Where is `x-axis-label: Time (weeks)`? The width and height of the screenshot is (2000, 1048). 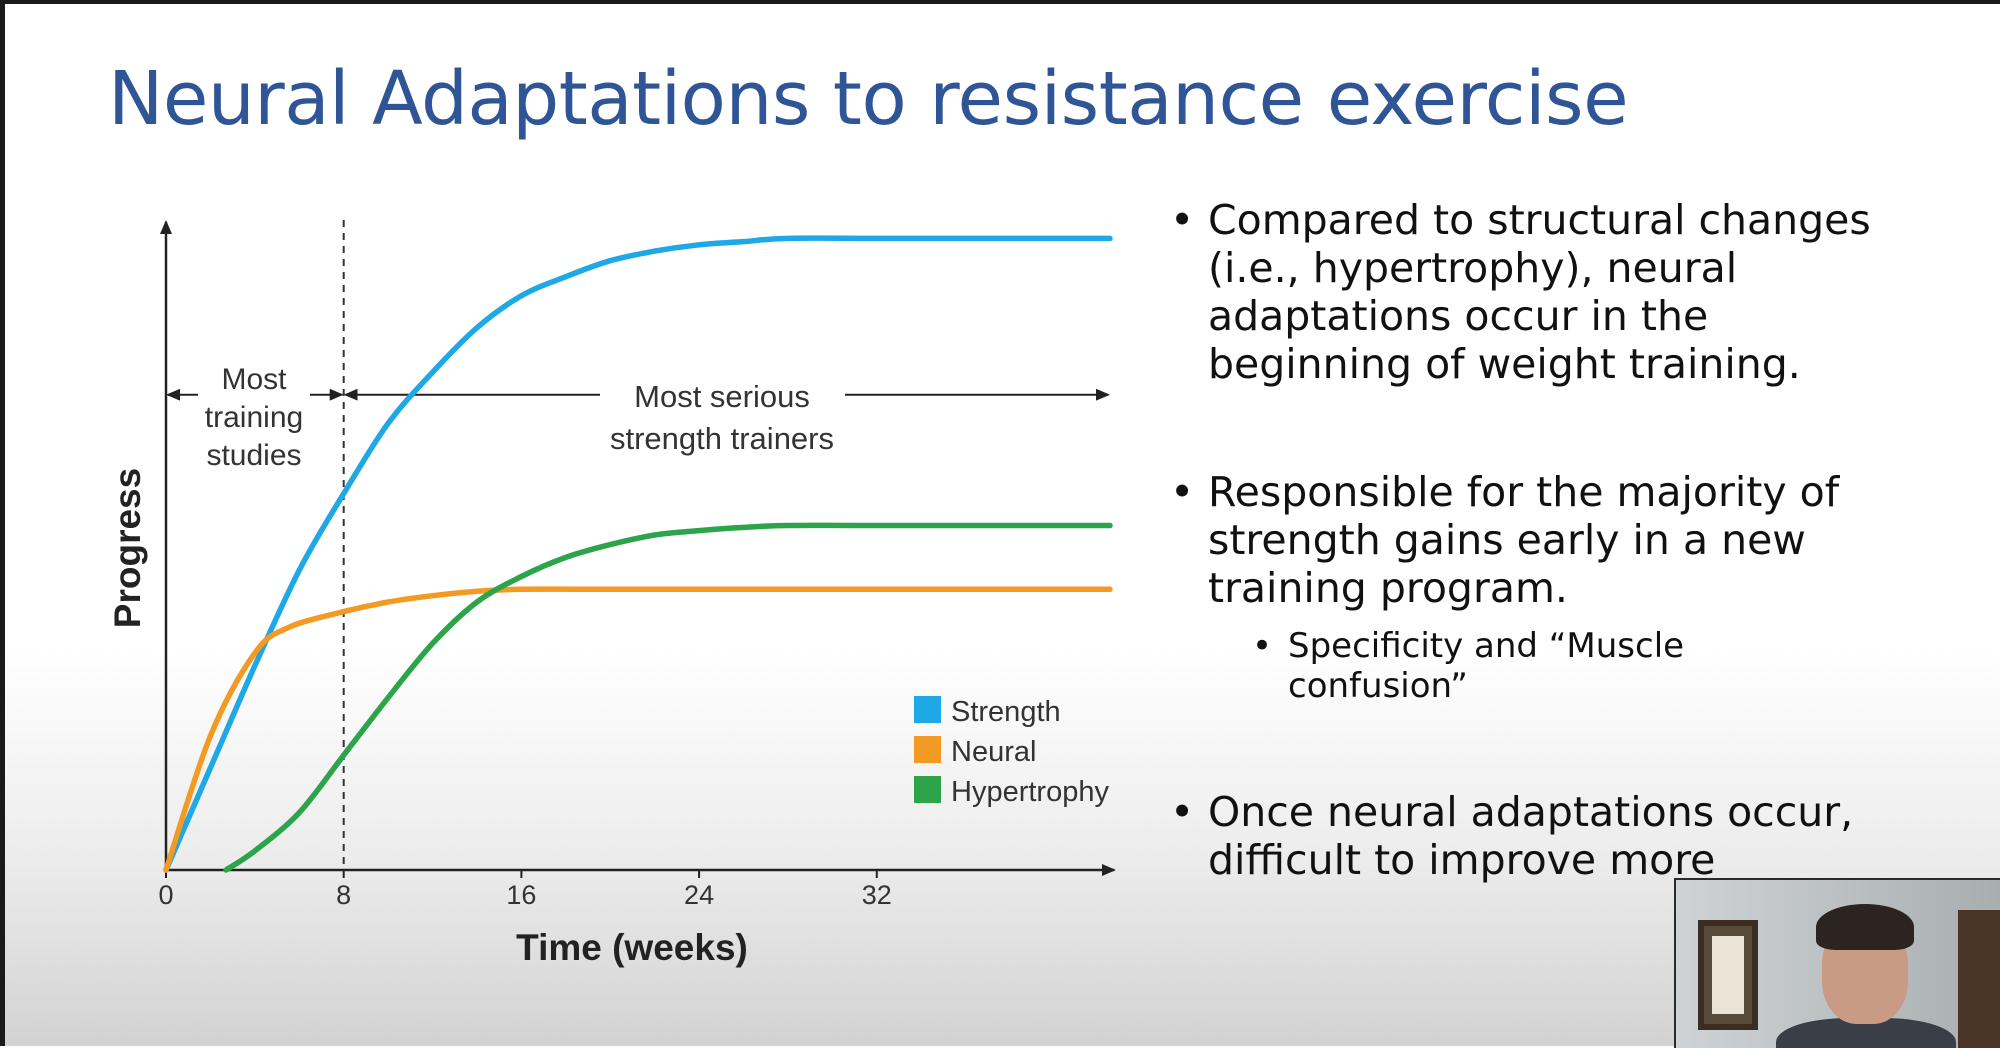
x-axis-label: Time (weeks) is located at coordinates (632, 947).